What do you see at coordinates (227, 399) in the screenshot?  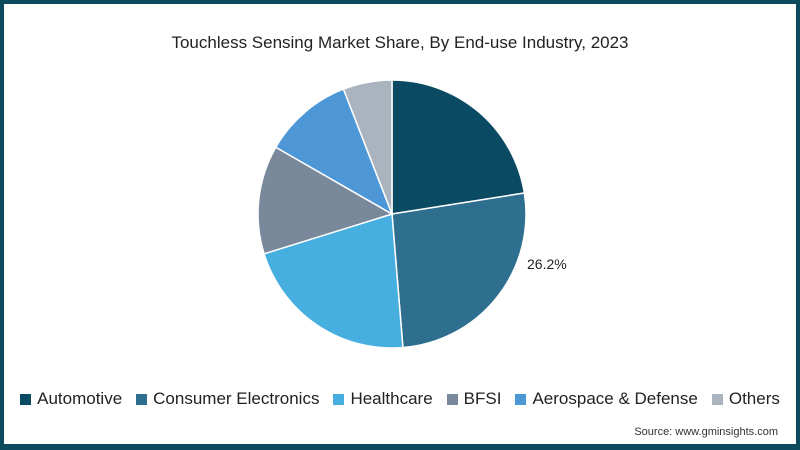 I see `legend-item-consumer-electronics: Consumer Electronics` at bounding box center [227, 399].